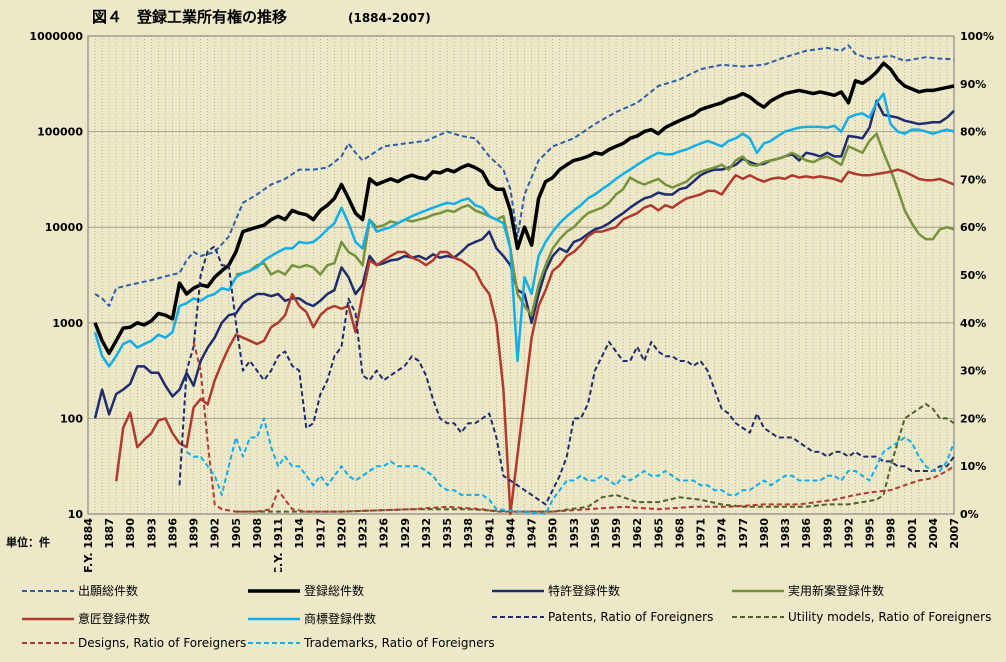 This screenshot has width=1006, height=662. I want to click on legend-label: Trademarks, Ratio of Foreigners, so click(399, 643).